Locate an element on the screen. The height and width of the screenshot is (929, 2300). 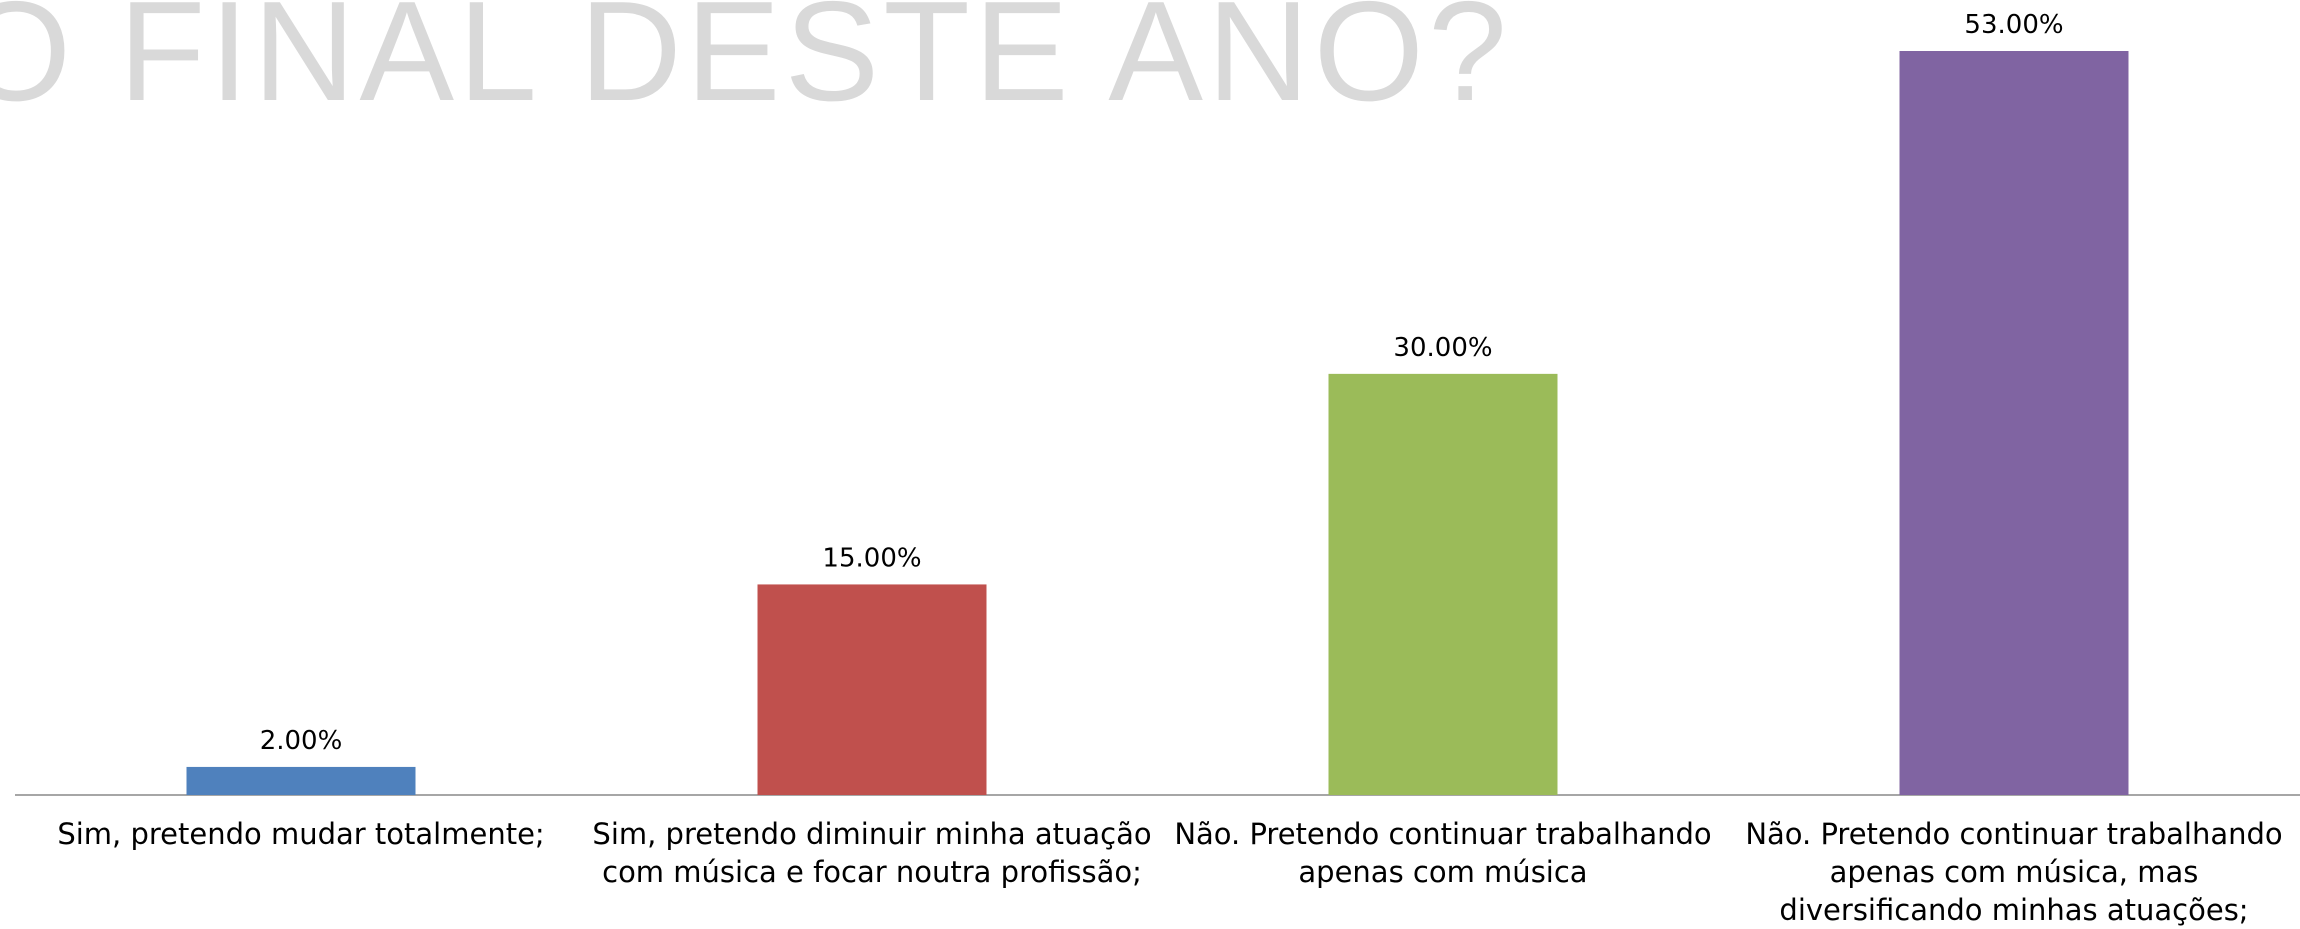
data-label: 2.00% is located at coordinates (301, 741).